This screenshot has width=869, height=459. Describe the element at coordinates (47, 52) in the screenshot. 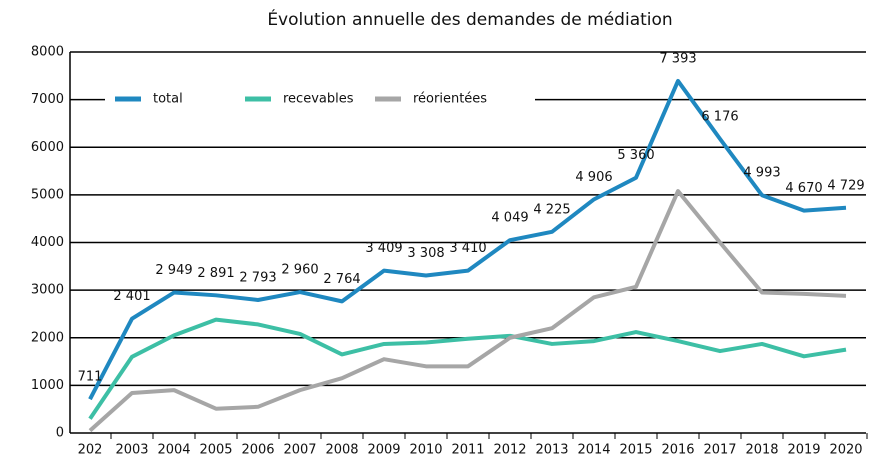

I see `y-tick-label: 8000` at that location.